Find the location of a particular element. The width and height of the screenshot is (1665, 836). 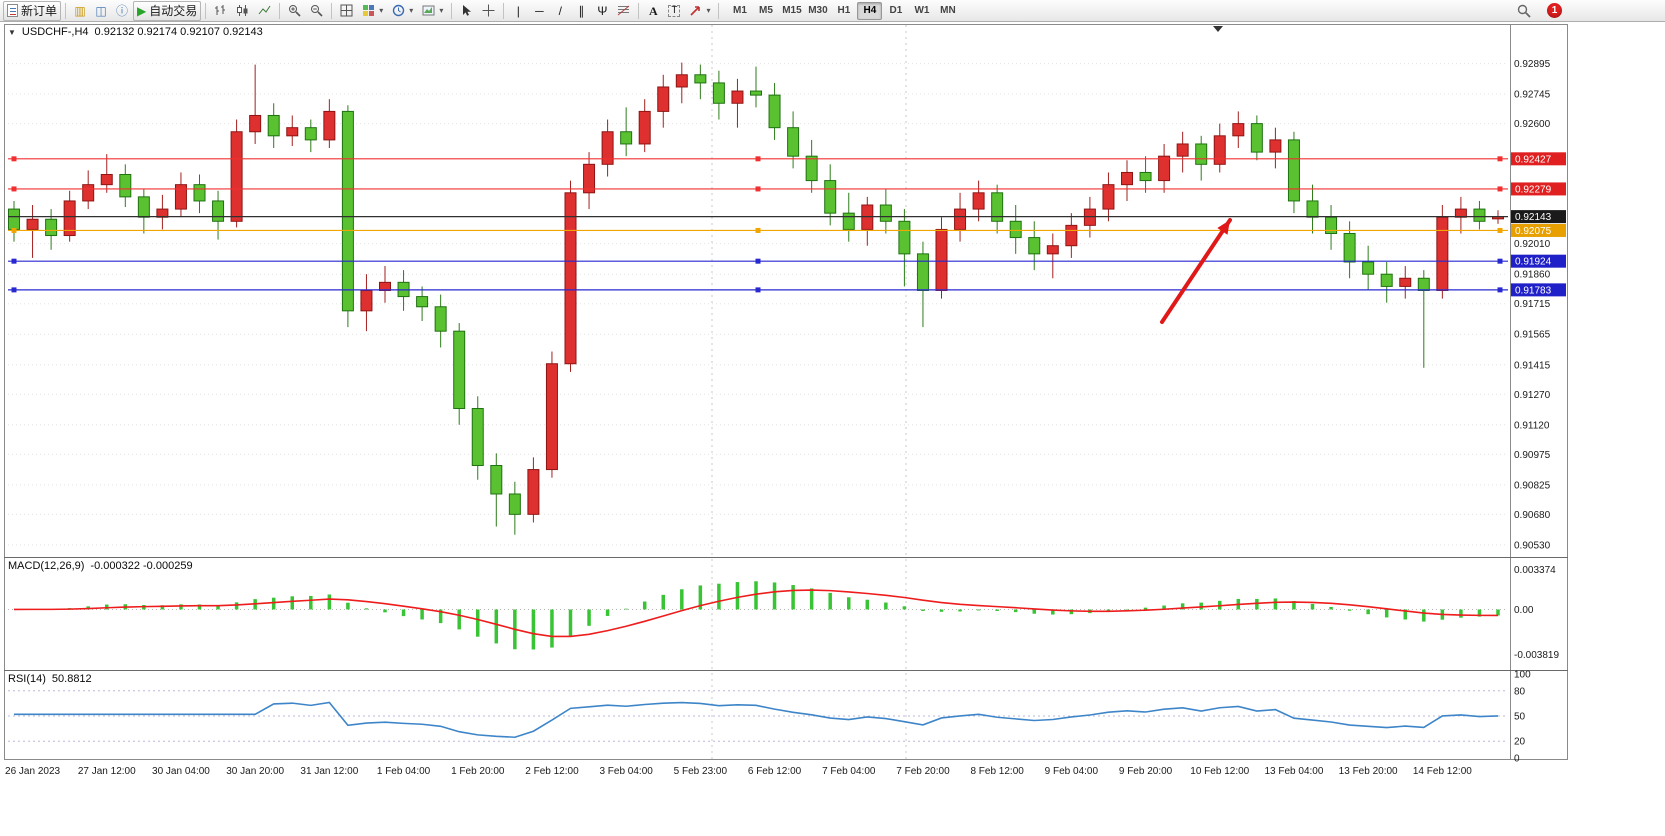

zoom-in-button is located at coordinates (294, 11).